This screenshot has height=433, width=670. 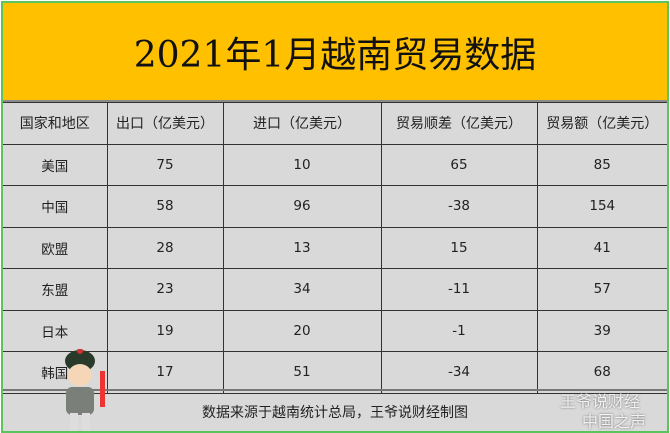 What do you see at coordinates (55, 330) in the screenshot?
I see `region-cell: 日本` at bounding box center [55, 330].